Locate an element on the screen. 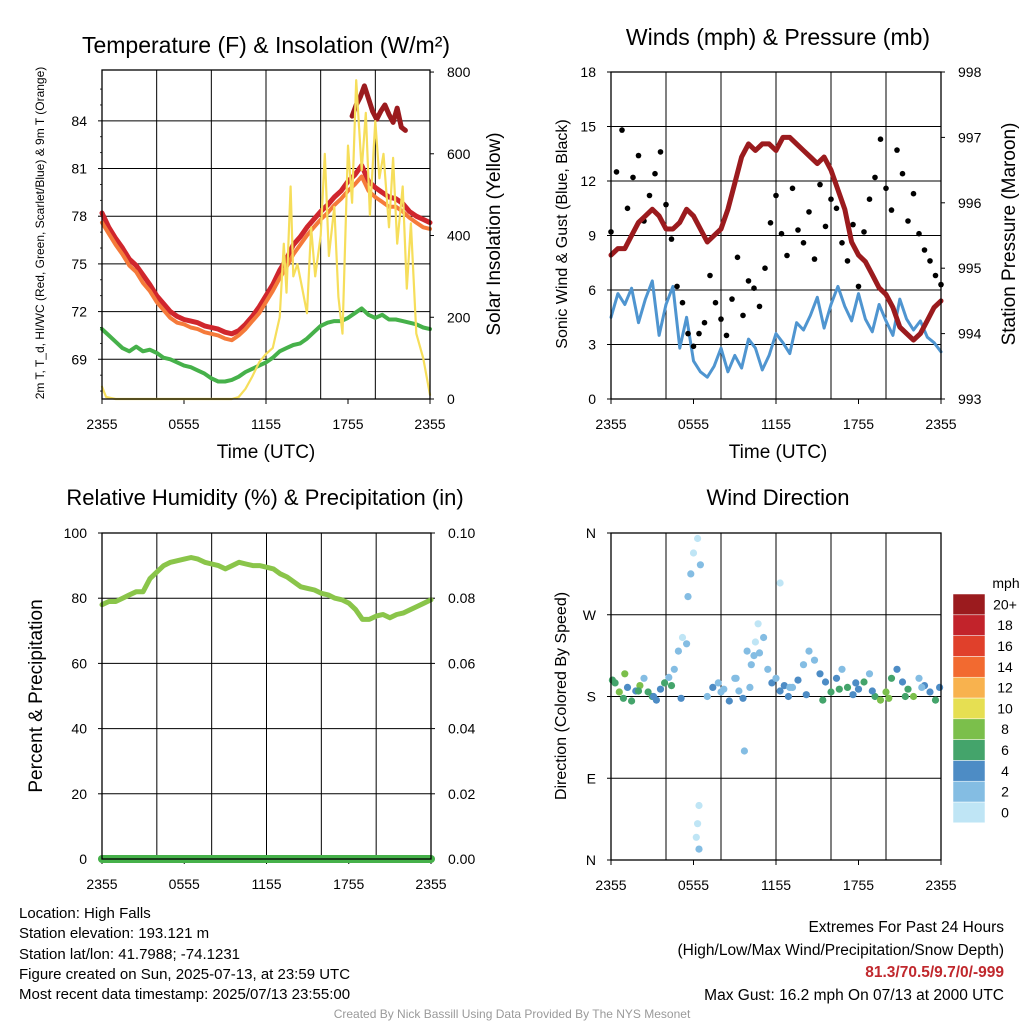 The image size is (1024, 1024). chart4-ytick-label-4: N is located at coordinates (591, 533).